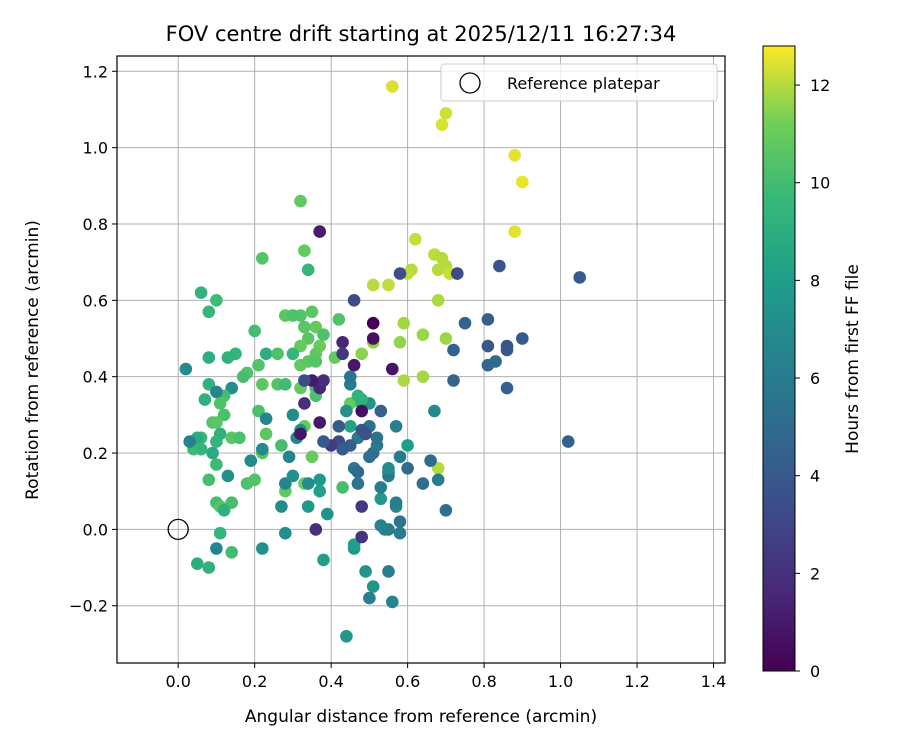 The image size is (900, 750). I want to click on y-tick-label: −0.2, so click(88, 606).